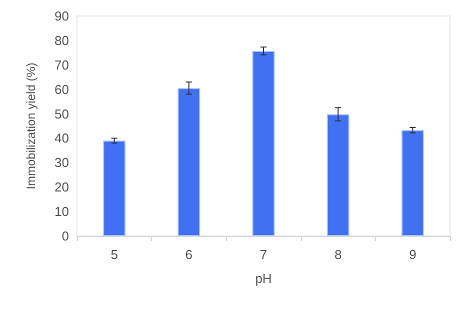 The height and width of the screenshot is (314, 474). What do you see at coordinates (61, 138) in the screenshot?
I see `y-tick-label: 40` at bounding box center [61, 138].